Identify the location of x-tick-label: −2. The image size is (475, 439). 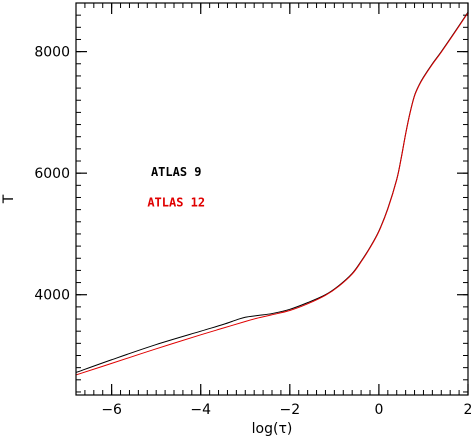
(289, 410).